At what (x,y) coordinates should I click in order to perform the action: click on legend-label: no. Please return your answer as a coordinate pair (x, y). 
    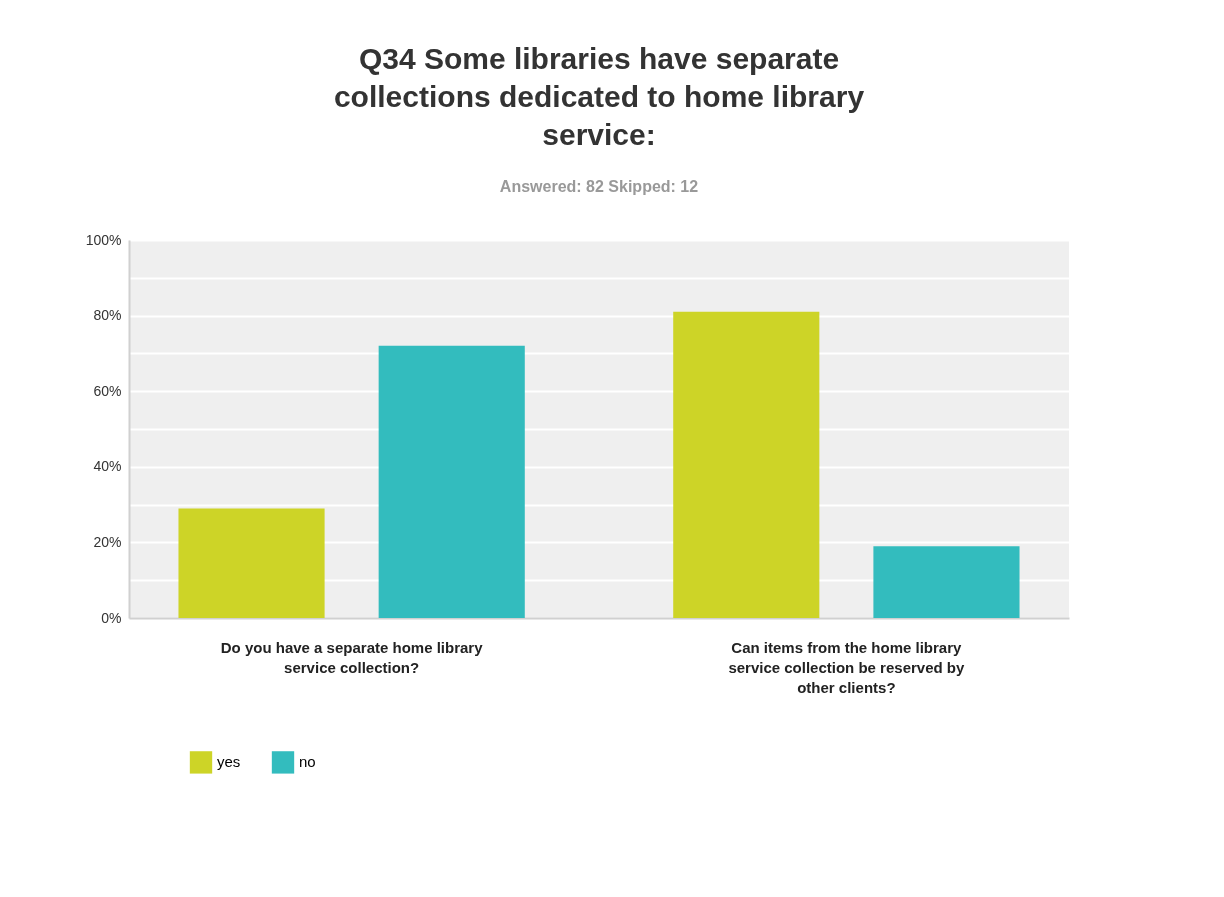
    Looking at the image, I should click on (307, 762).